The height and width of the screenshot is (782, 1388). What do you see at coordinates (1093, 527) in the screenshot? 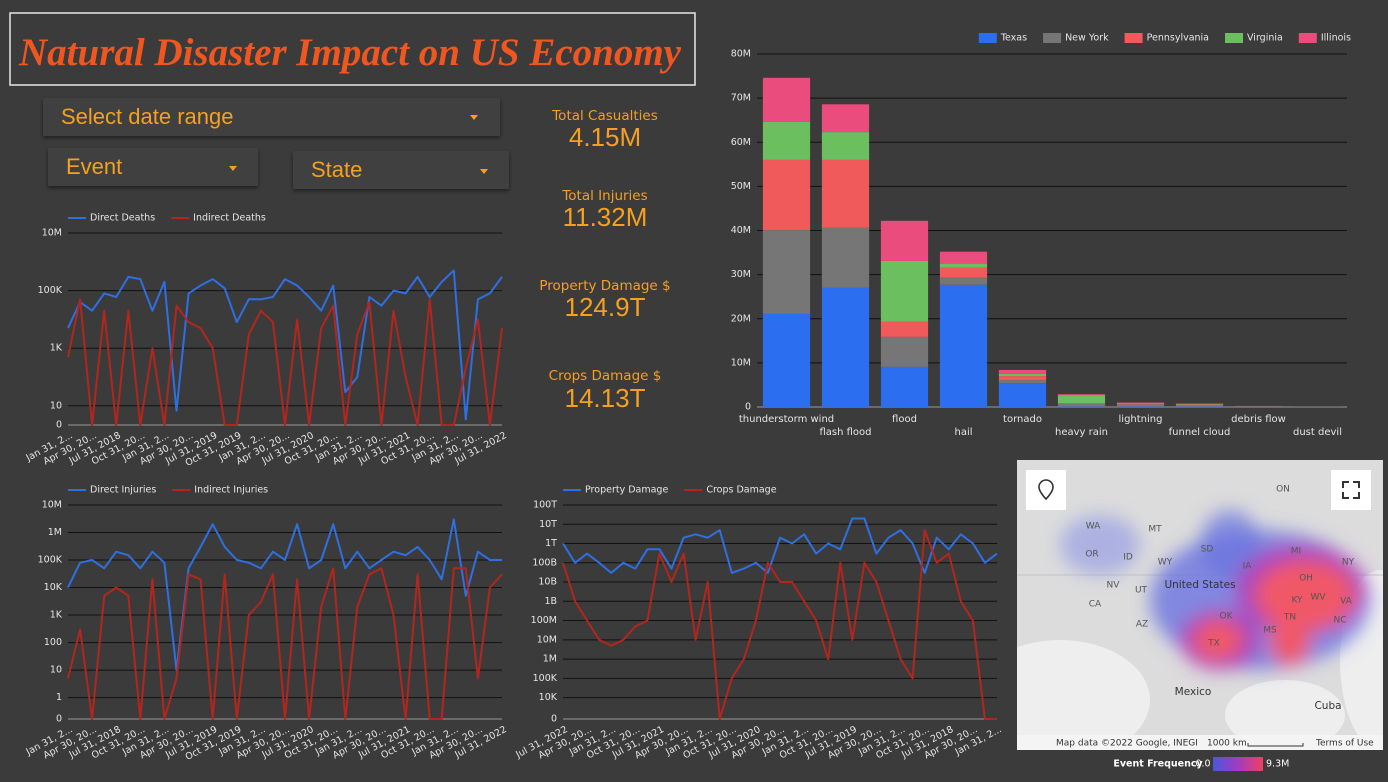
I see `map-label: WA` at bounding box center [1093, 527].